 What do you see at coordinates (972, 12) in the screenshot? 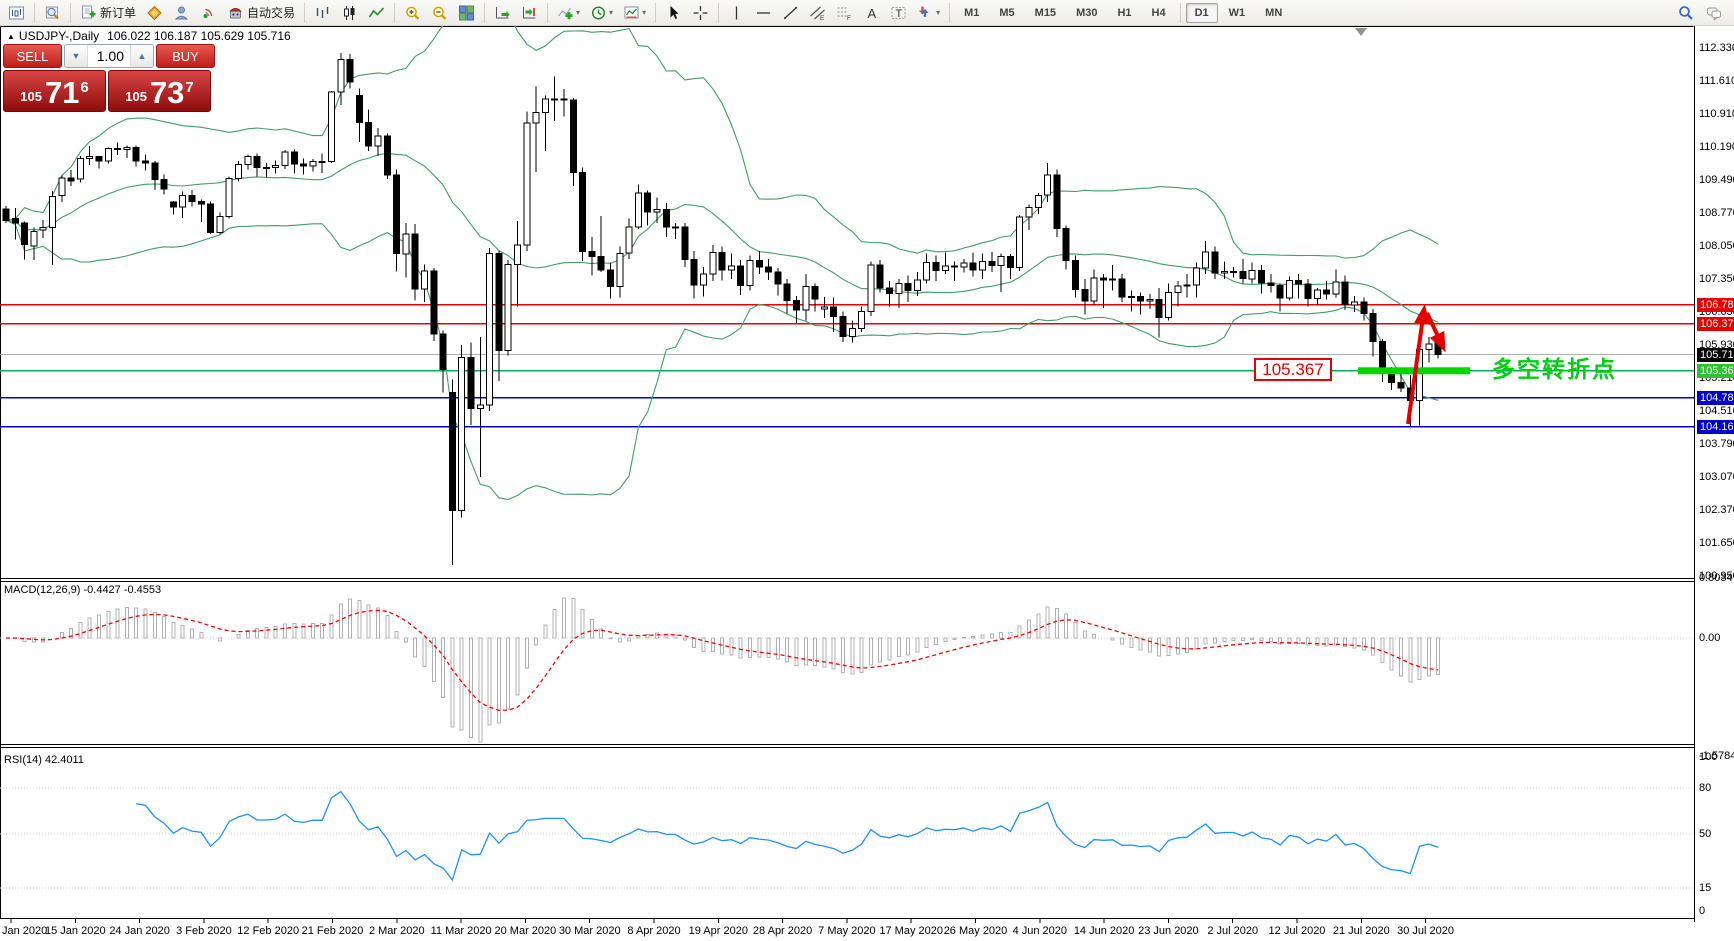
I see `timeframe-M1-button: M1` at bounding box center [972, 12].